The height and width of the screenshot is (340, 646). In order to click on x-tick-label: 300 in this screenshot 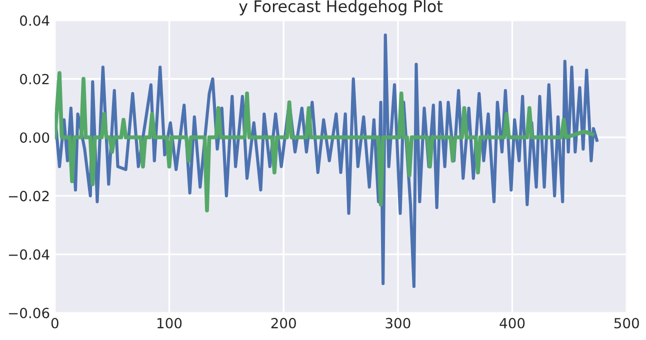, I will do `click(398, 323)`.